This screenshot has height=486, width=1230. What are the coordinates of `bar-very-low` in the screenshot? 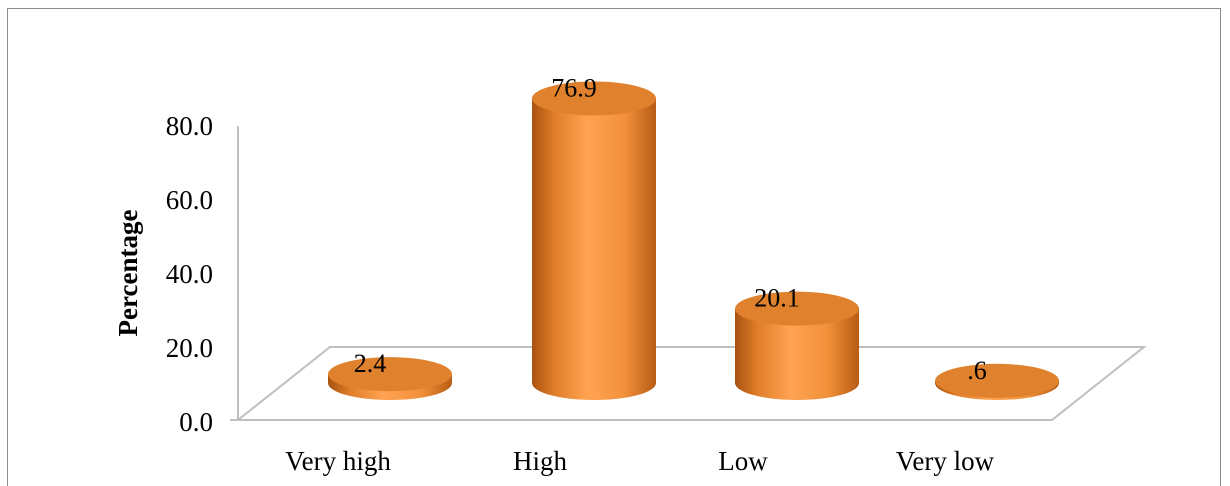 It's located at (997, 381).